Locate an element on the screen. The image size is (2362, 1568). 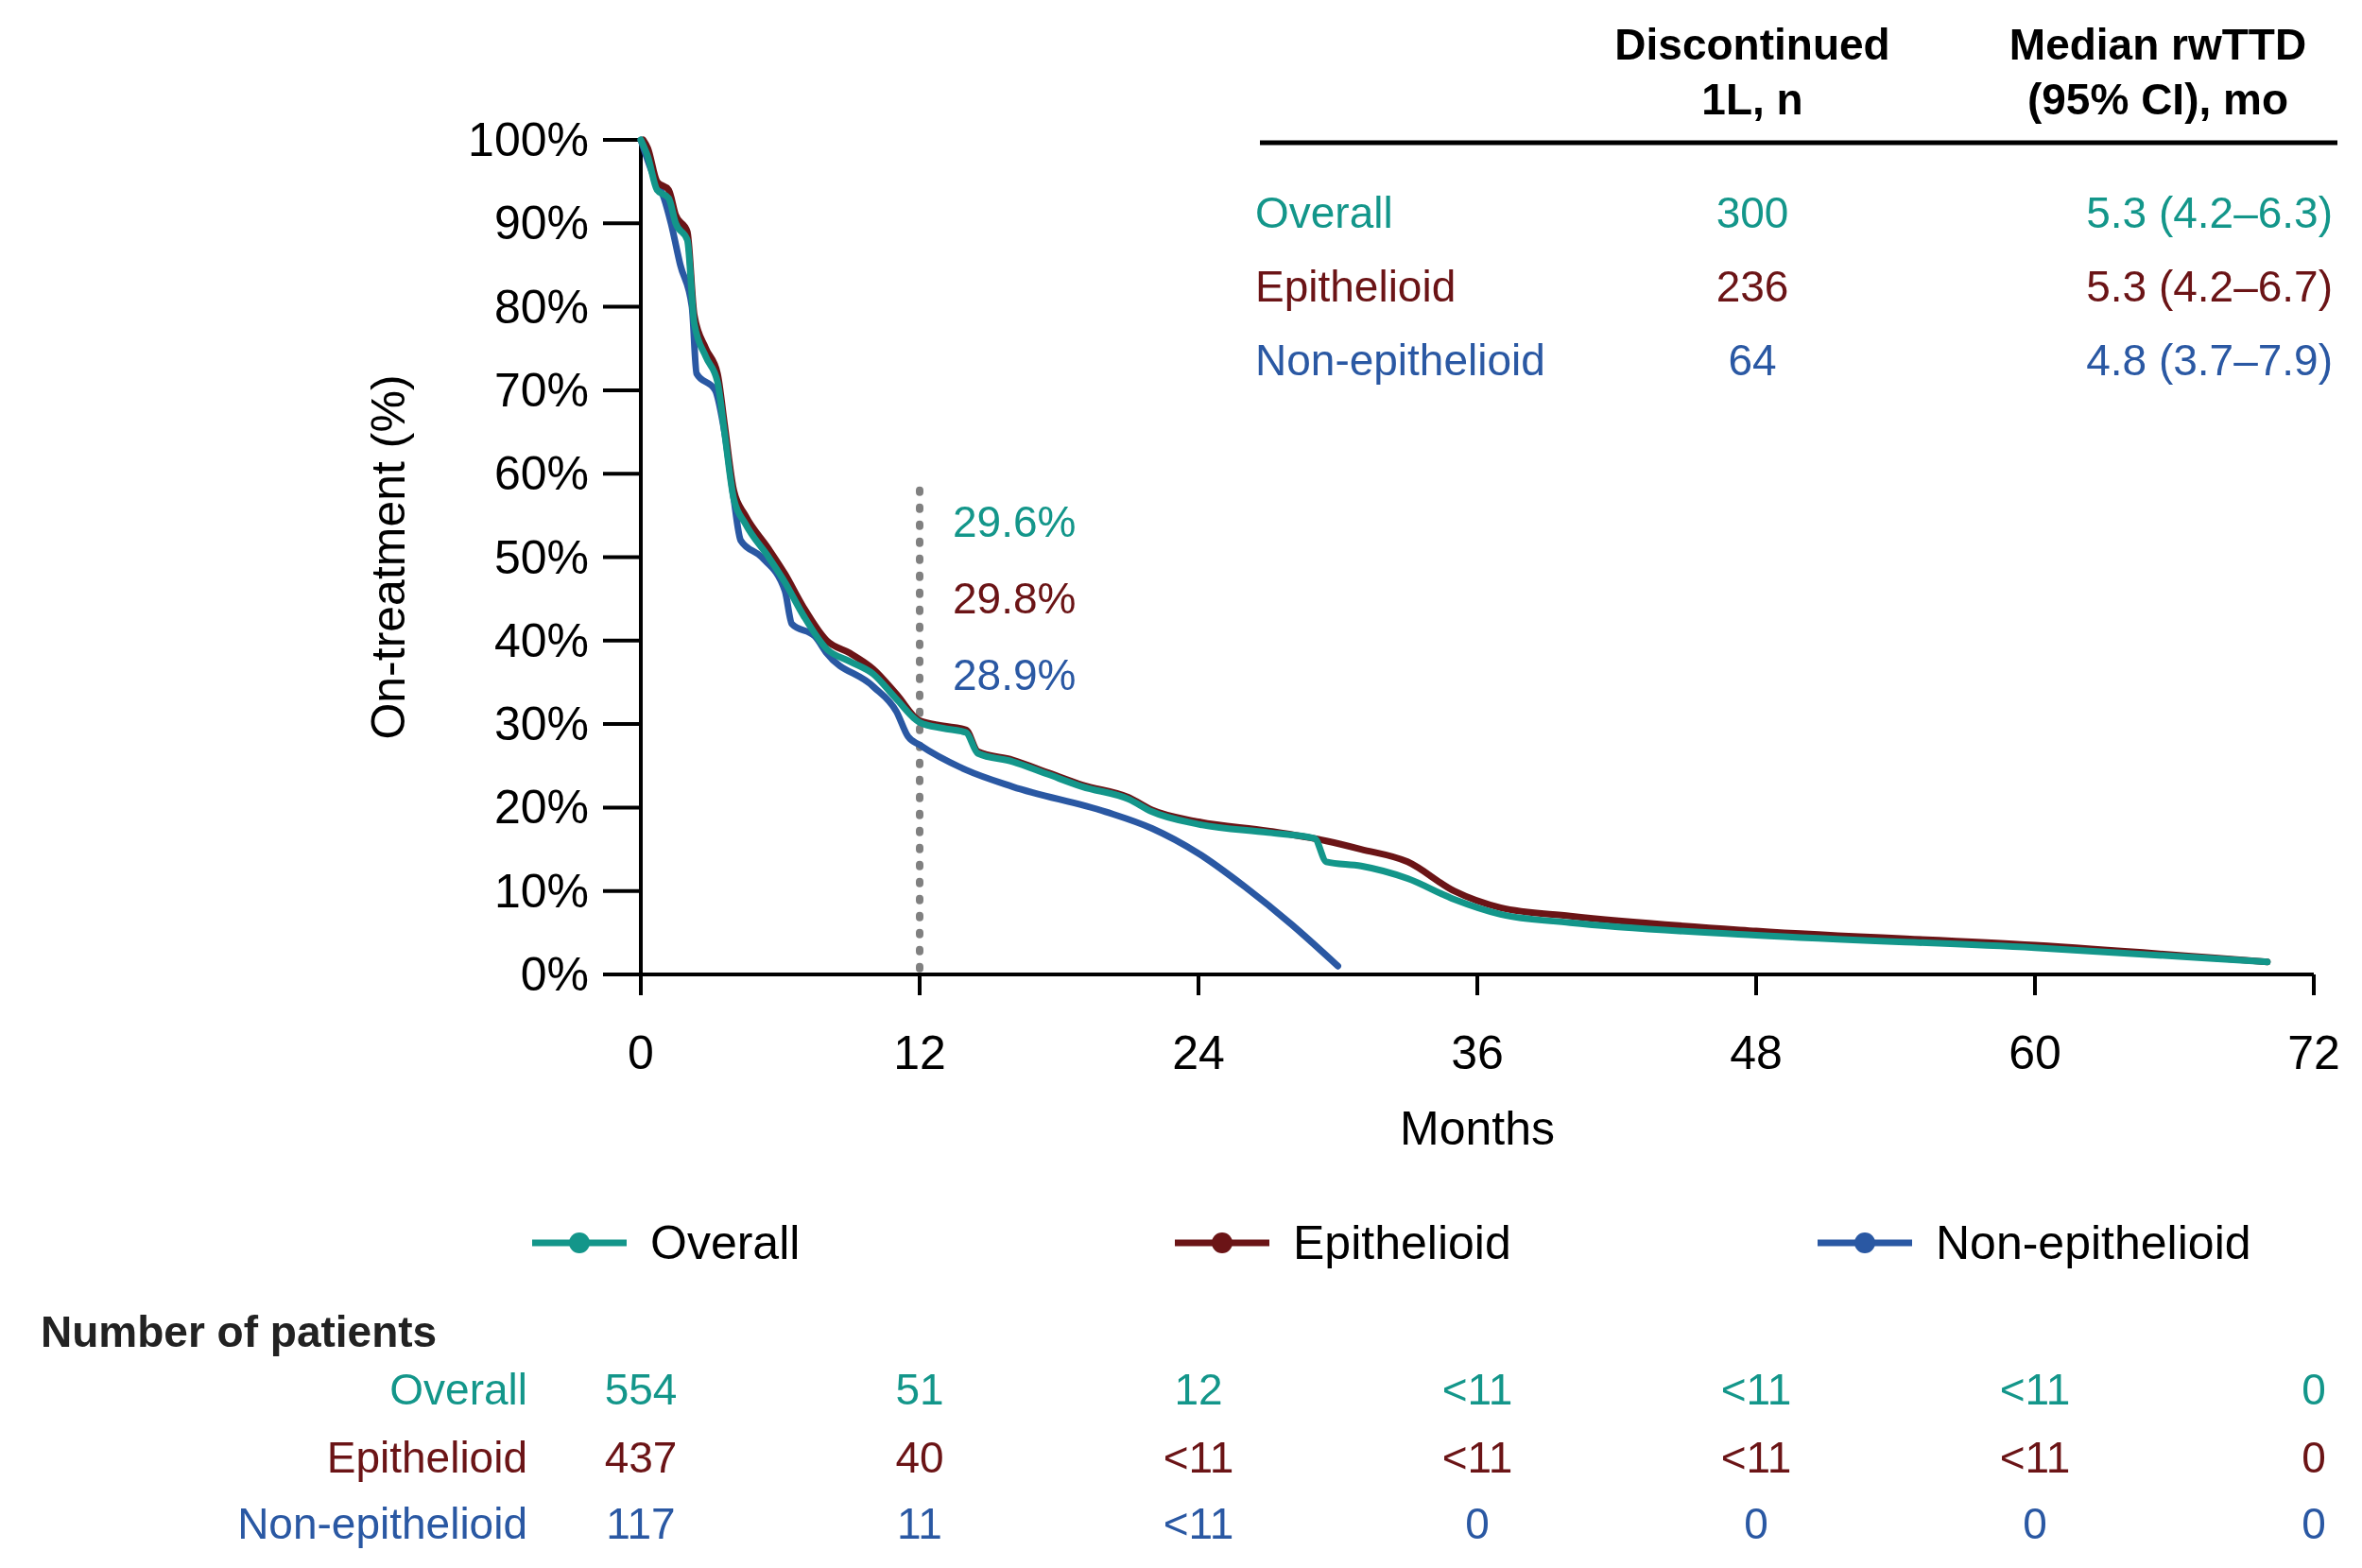
text: Discontinued 1L, n is located at coordinates (1752, 72).